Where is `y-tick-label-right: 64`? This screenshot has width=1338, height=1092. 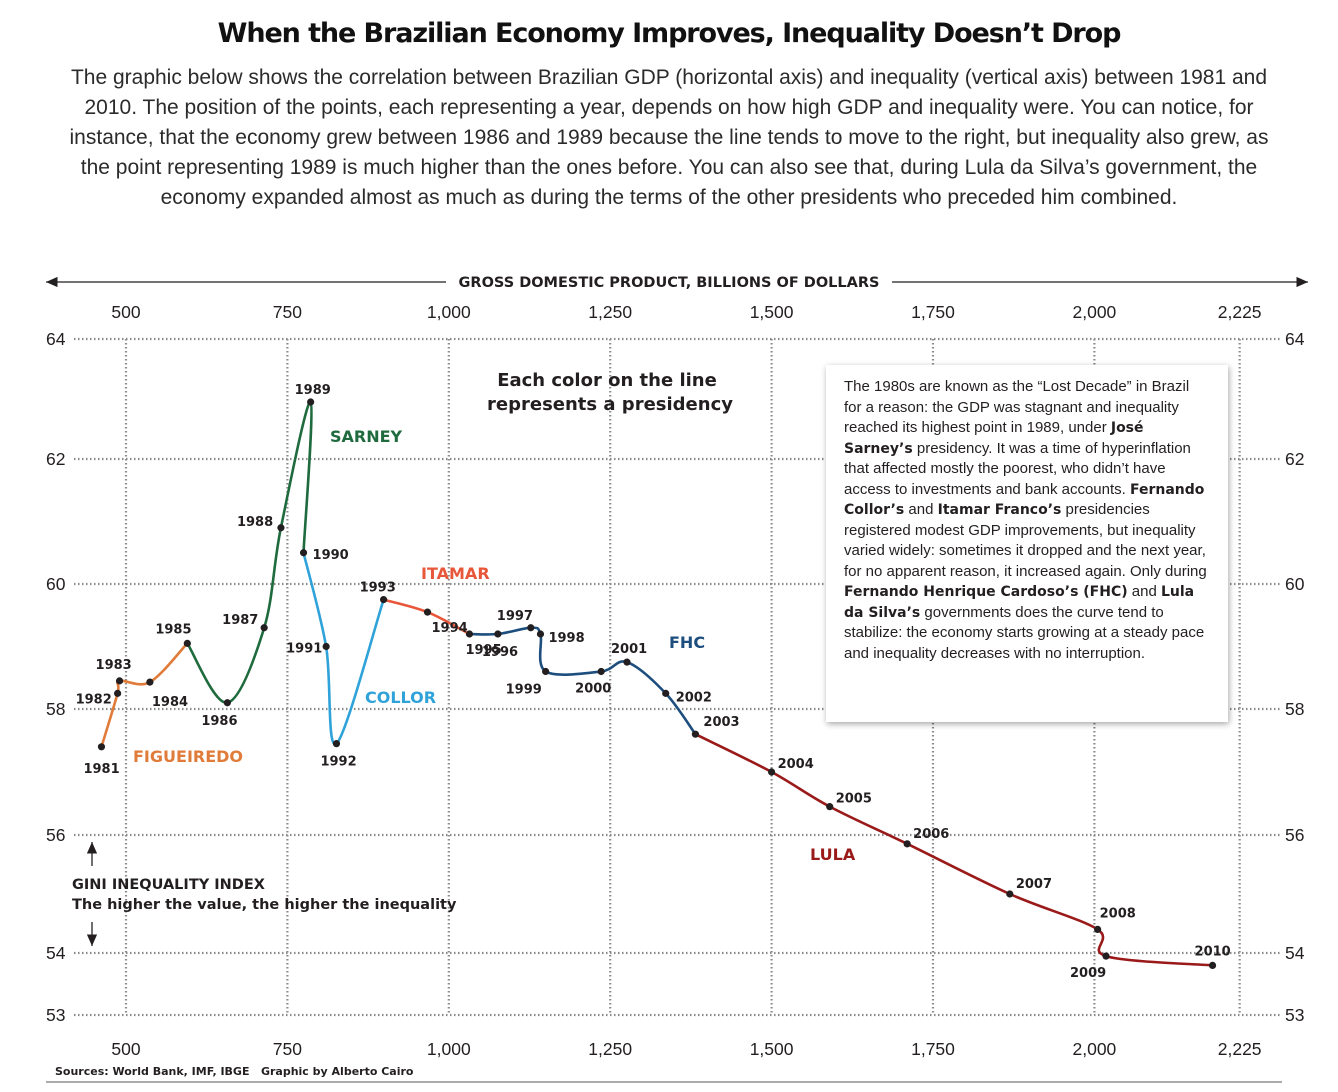 y-tick-label-right: 64 is located at coordinates (1295, 339).